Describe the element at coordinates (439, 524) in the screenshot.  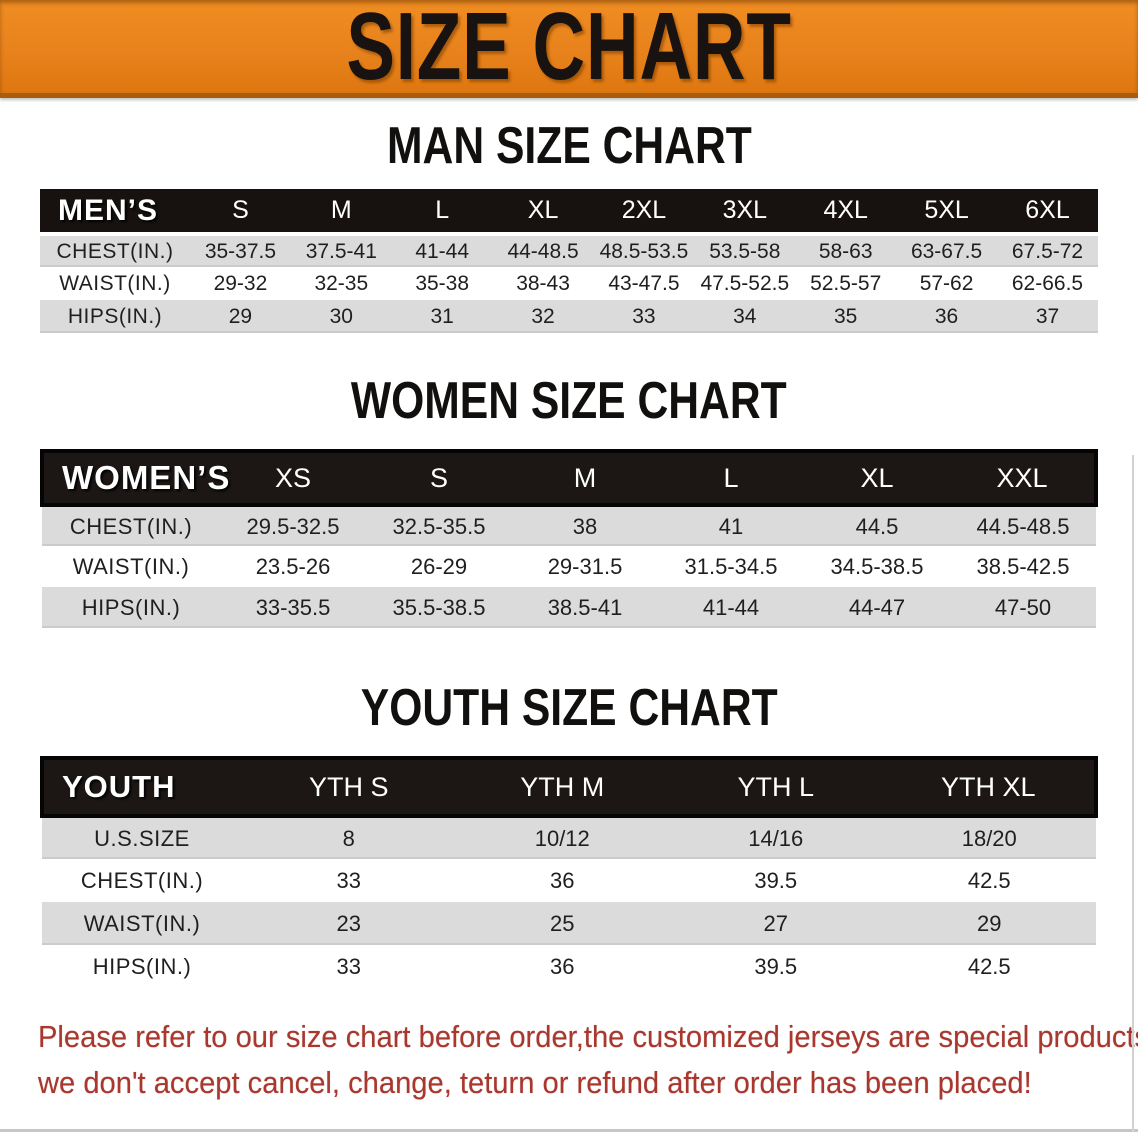
I see `table-cell: 32.5-35.5` at that location.